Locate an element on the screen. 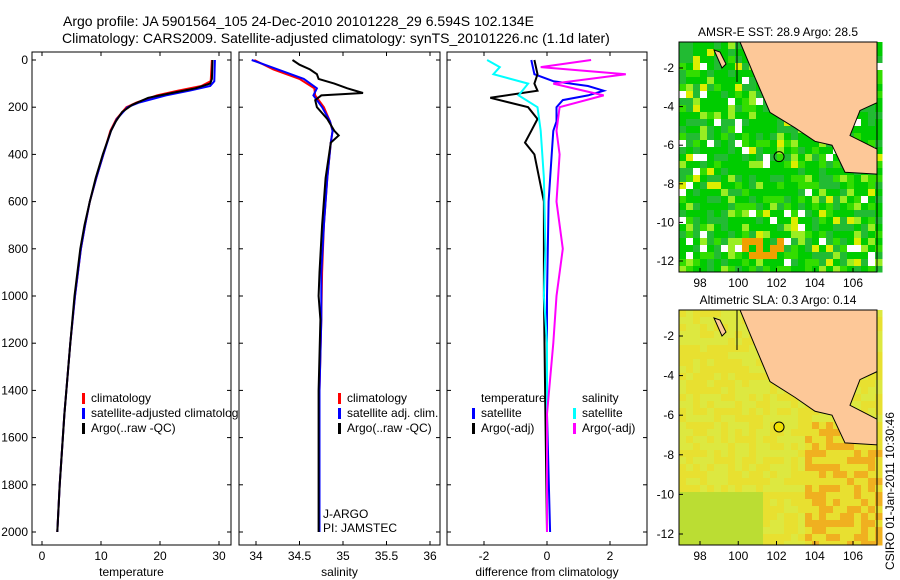  x-tick-label: 36 is located at coordinates (430, 556).